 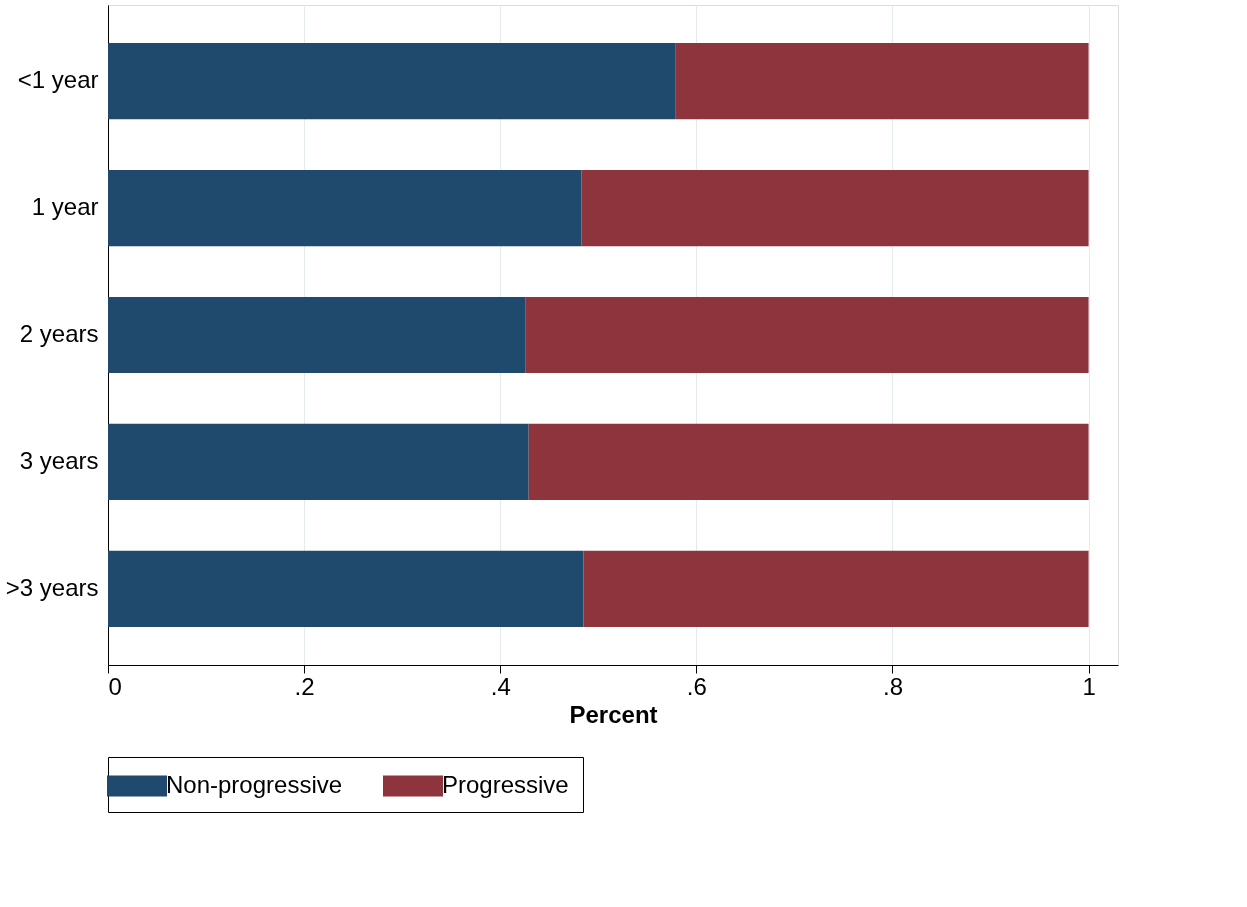 What do you see at coordinates (115, 686) in the screenshot?
I see `x-tick-label: 0` at bounding box center [115, 686].